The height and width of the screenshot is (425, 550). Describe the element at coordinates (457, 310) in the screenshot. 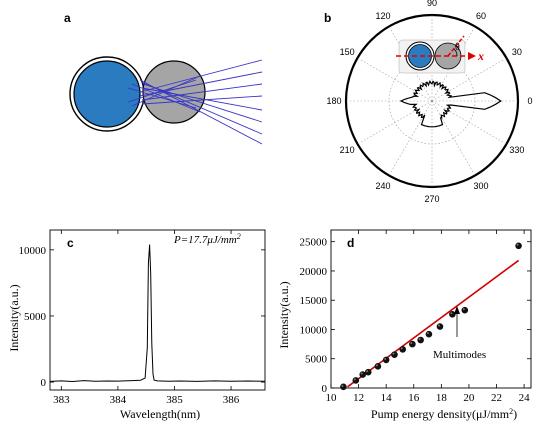

I see `multimodes-arrowhead` at that location.